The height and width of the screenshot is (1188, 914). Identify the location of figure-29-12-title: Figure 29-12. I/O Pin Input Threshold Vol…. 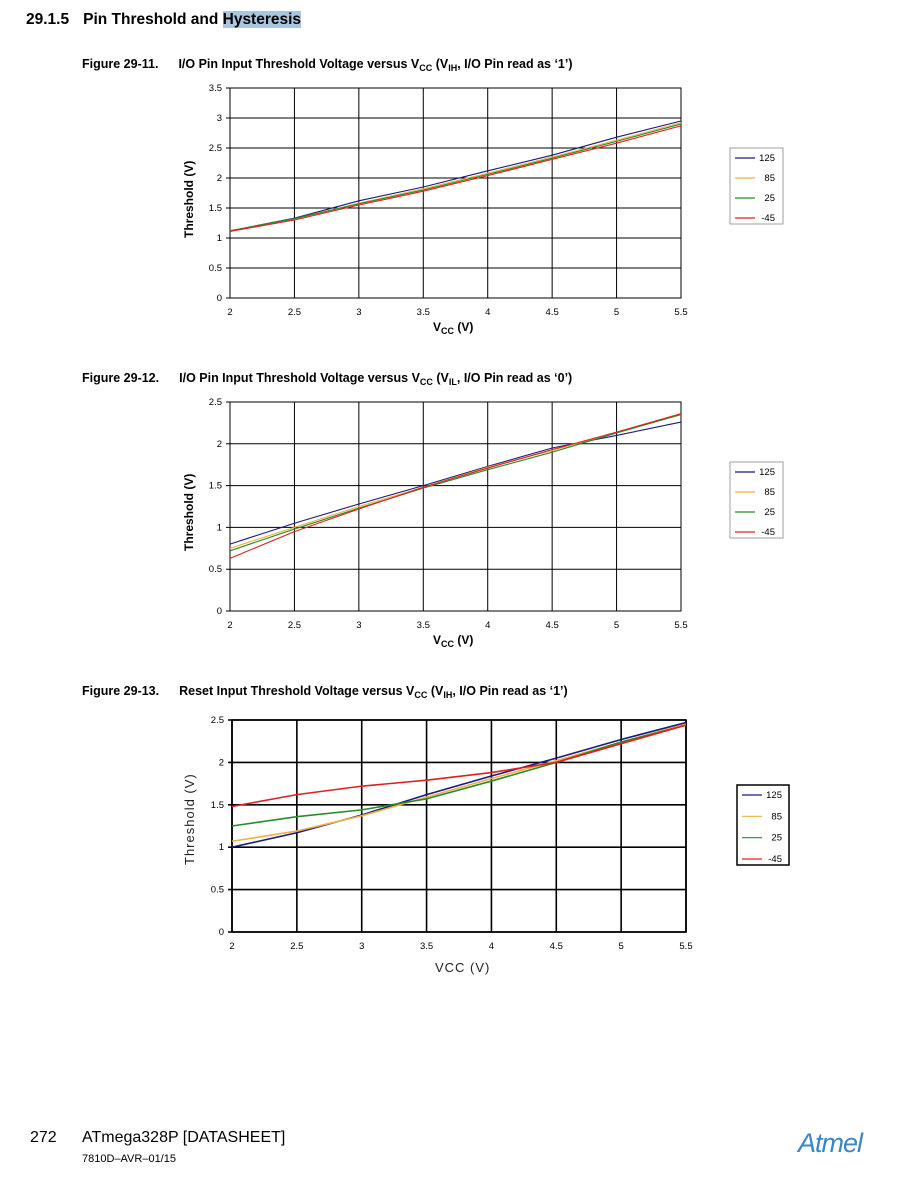
(327, 379).